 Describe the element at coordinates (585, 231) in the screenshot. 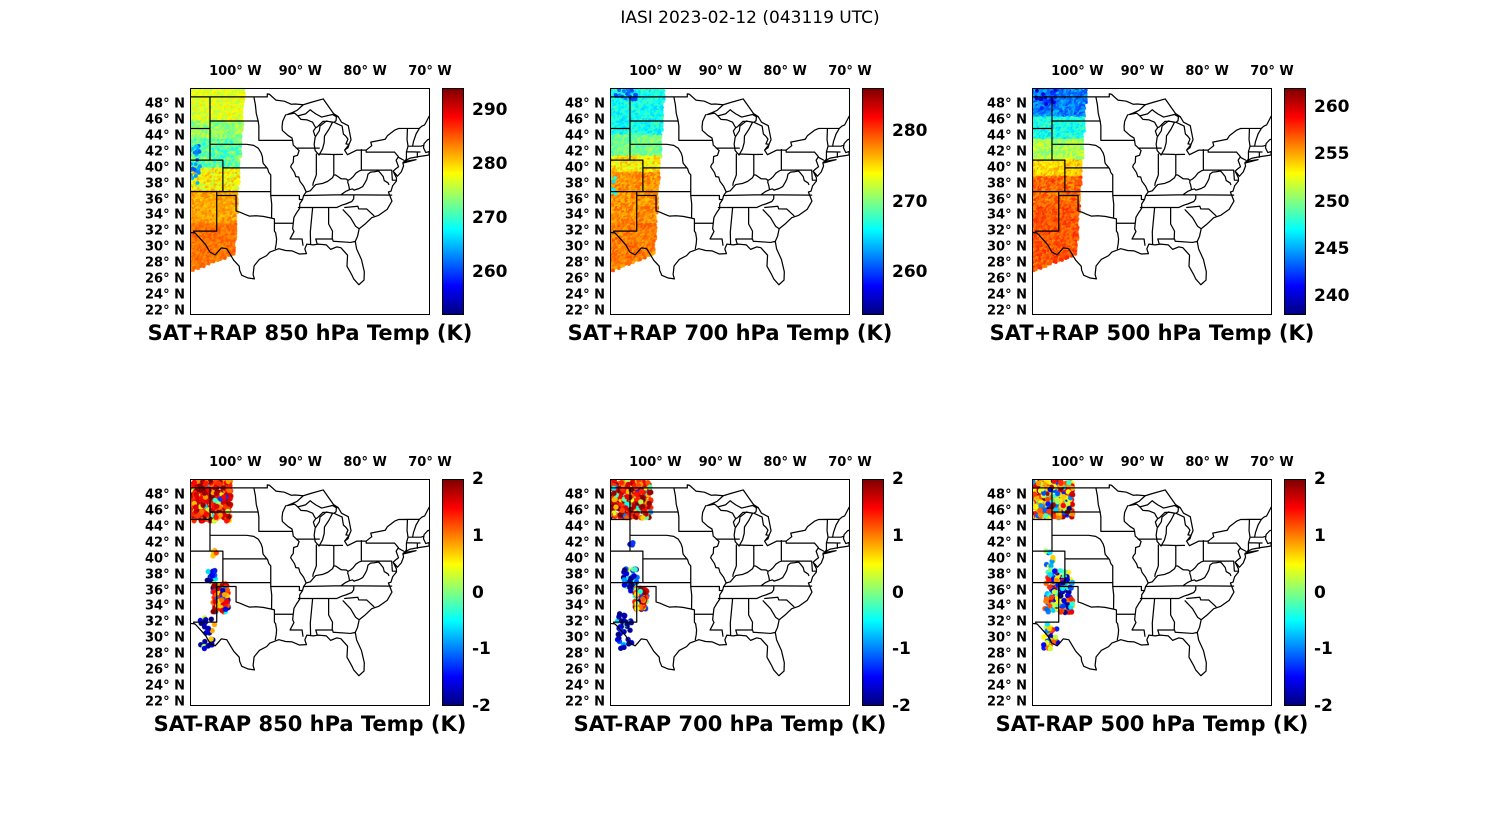

I see `lat-tick-label: 32° N` at that location.